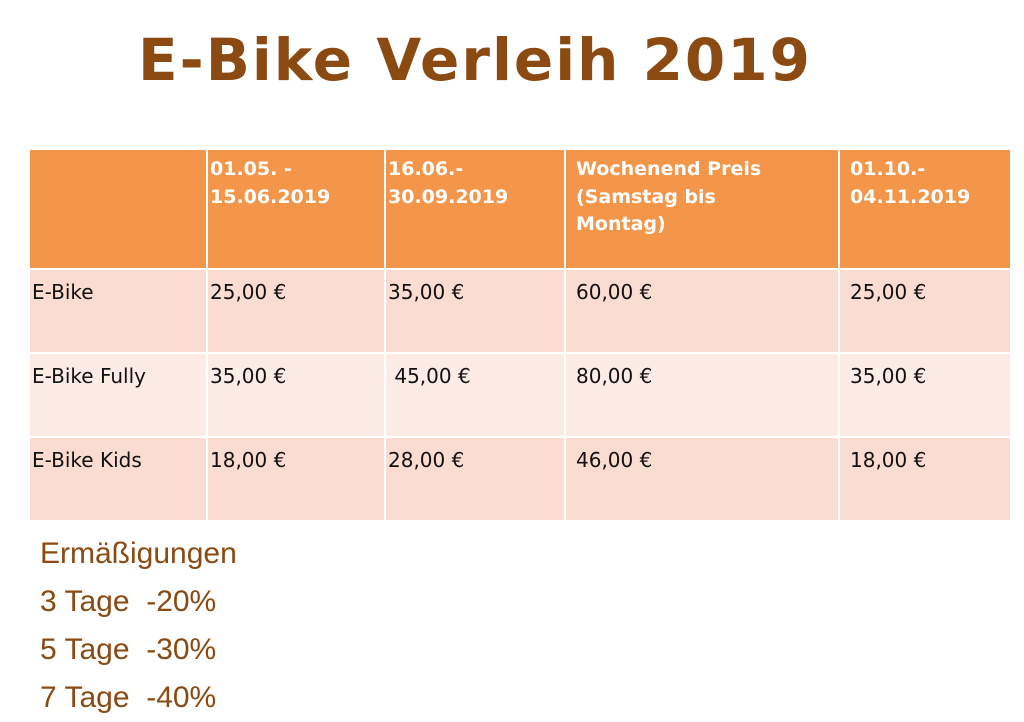 This screenshot has height=722, width=1024. I want to click on header-cell-season-3: 01.10.- 04.11.2019, so click(925, 209).